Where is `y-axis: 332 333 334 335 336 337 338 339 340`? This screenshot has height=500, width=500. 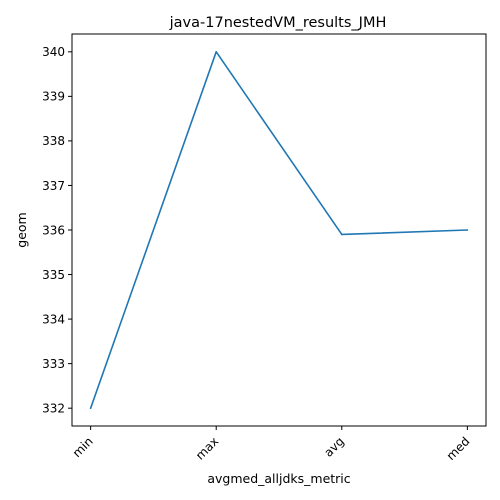 y-axis: 332 333 334 335 336 337 338 339 340 is located at coordinates (57, 230).